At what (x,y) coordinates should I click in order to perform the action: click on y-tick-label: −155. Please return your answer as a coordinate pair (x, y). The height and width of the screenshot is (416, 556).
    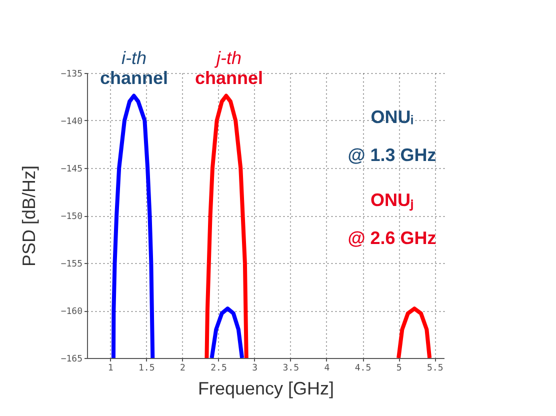
    Looking at the image, I should click on (71, 265).